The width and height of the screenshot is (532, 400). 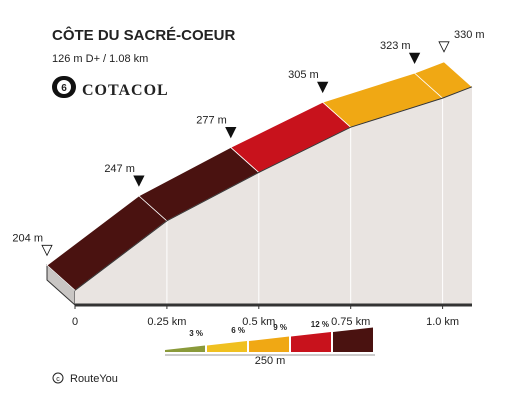 What do you see at coordinates (144, 35) in the screenshot?
I see `chart-title: CÔTE DU SACRÉ-COEUR` at bounding box center [144, 35].